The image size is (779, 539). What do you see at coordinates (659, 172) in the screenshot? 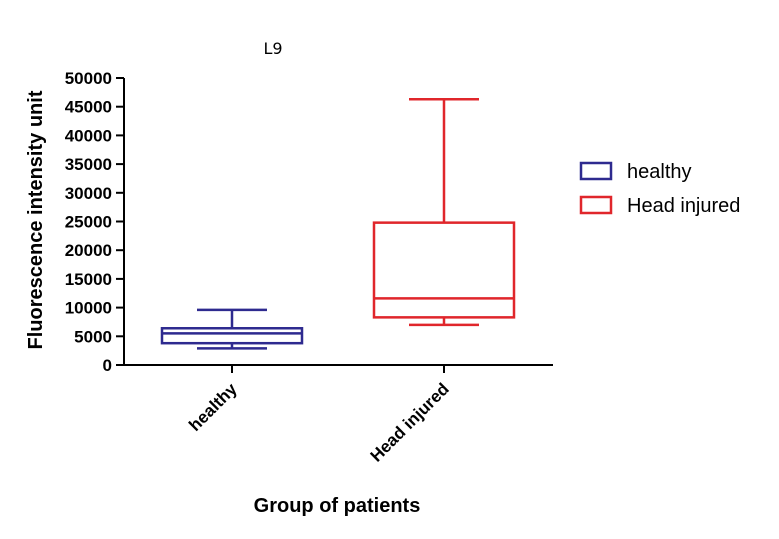
I see `legend-label-1: healthy` at bounding box center [659, 172].